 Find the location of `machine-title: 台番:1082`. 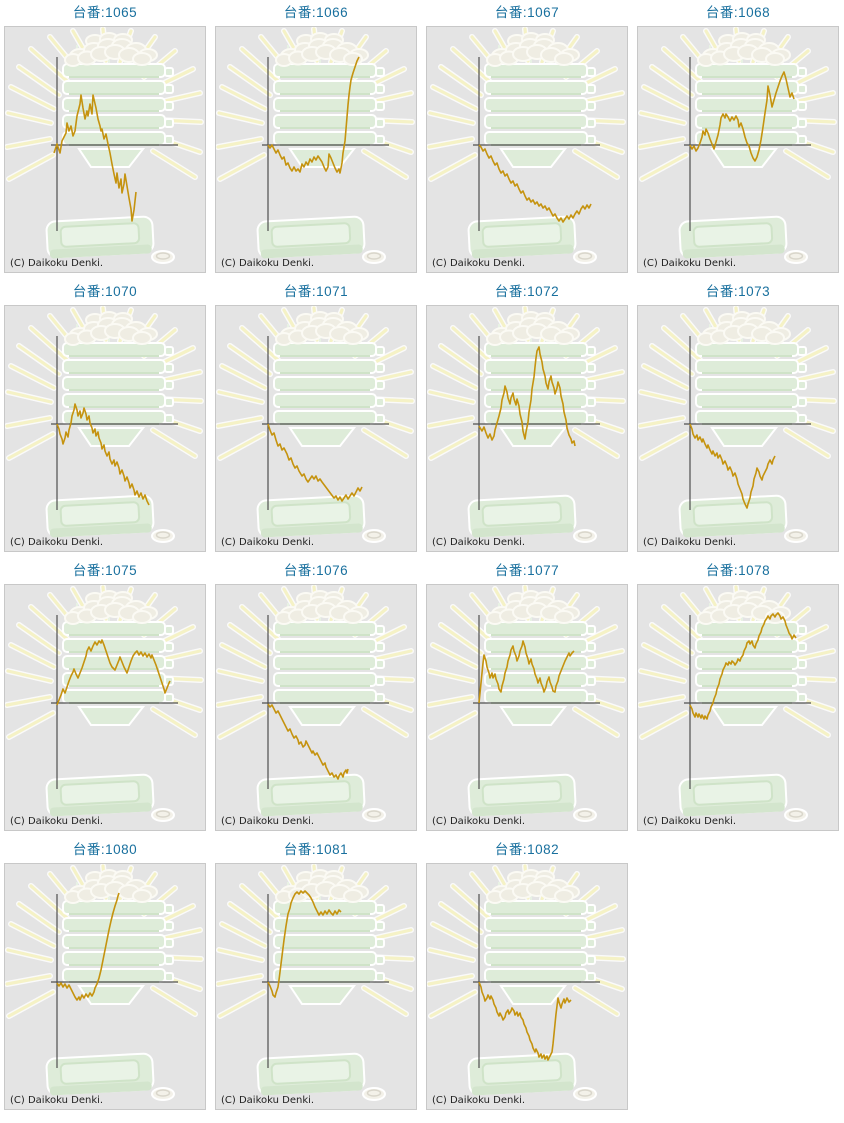

machine-title: 台番:1082 is located at coordinates (527, 849).